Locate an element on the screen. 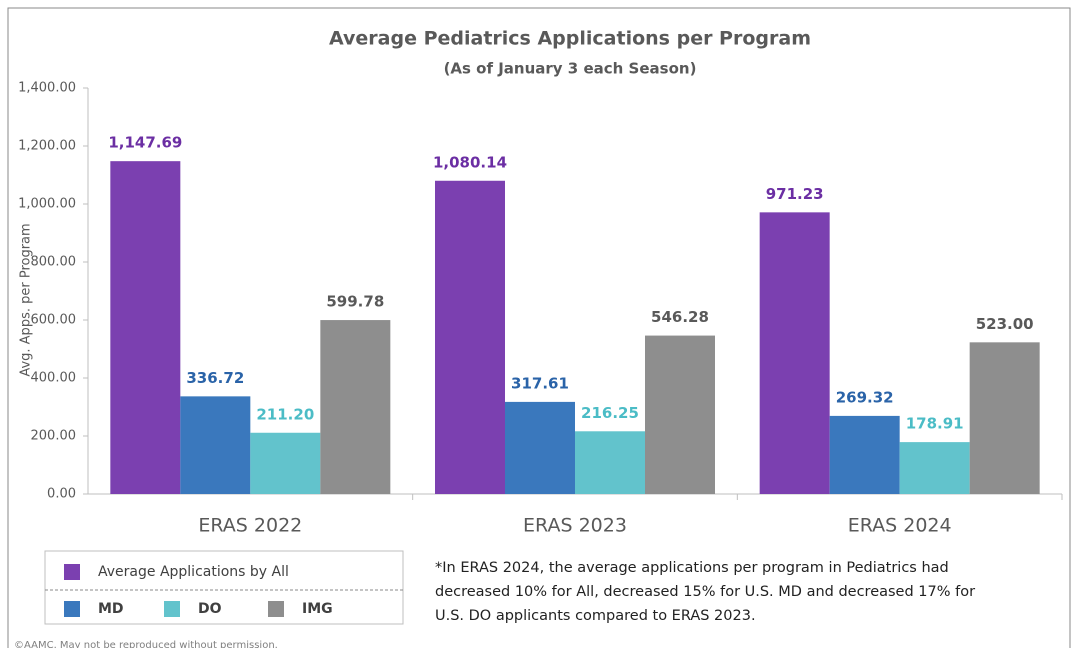  y-tick-label: 1,000.00 is located at coordinates (47, 204).